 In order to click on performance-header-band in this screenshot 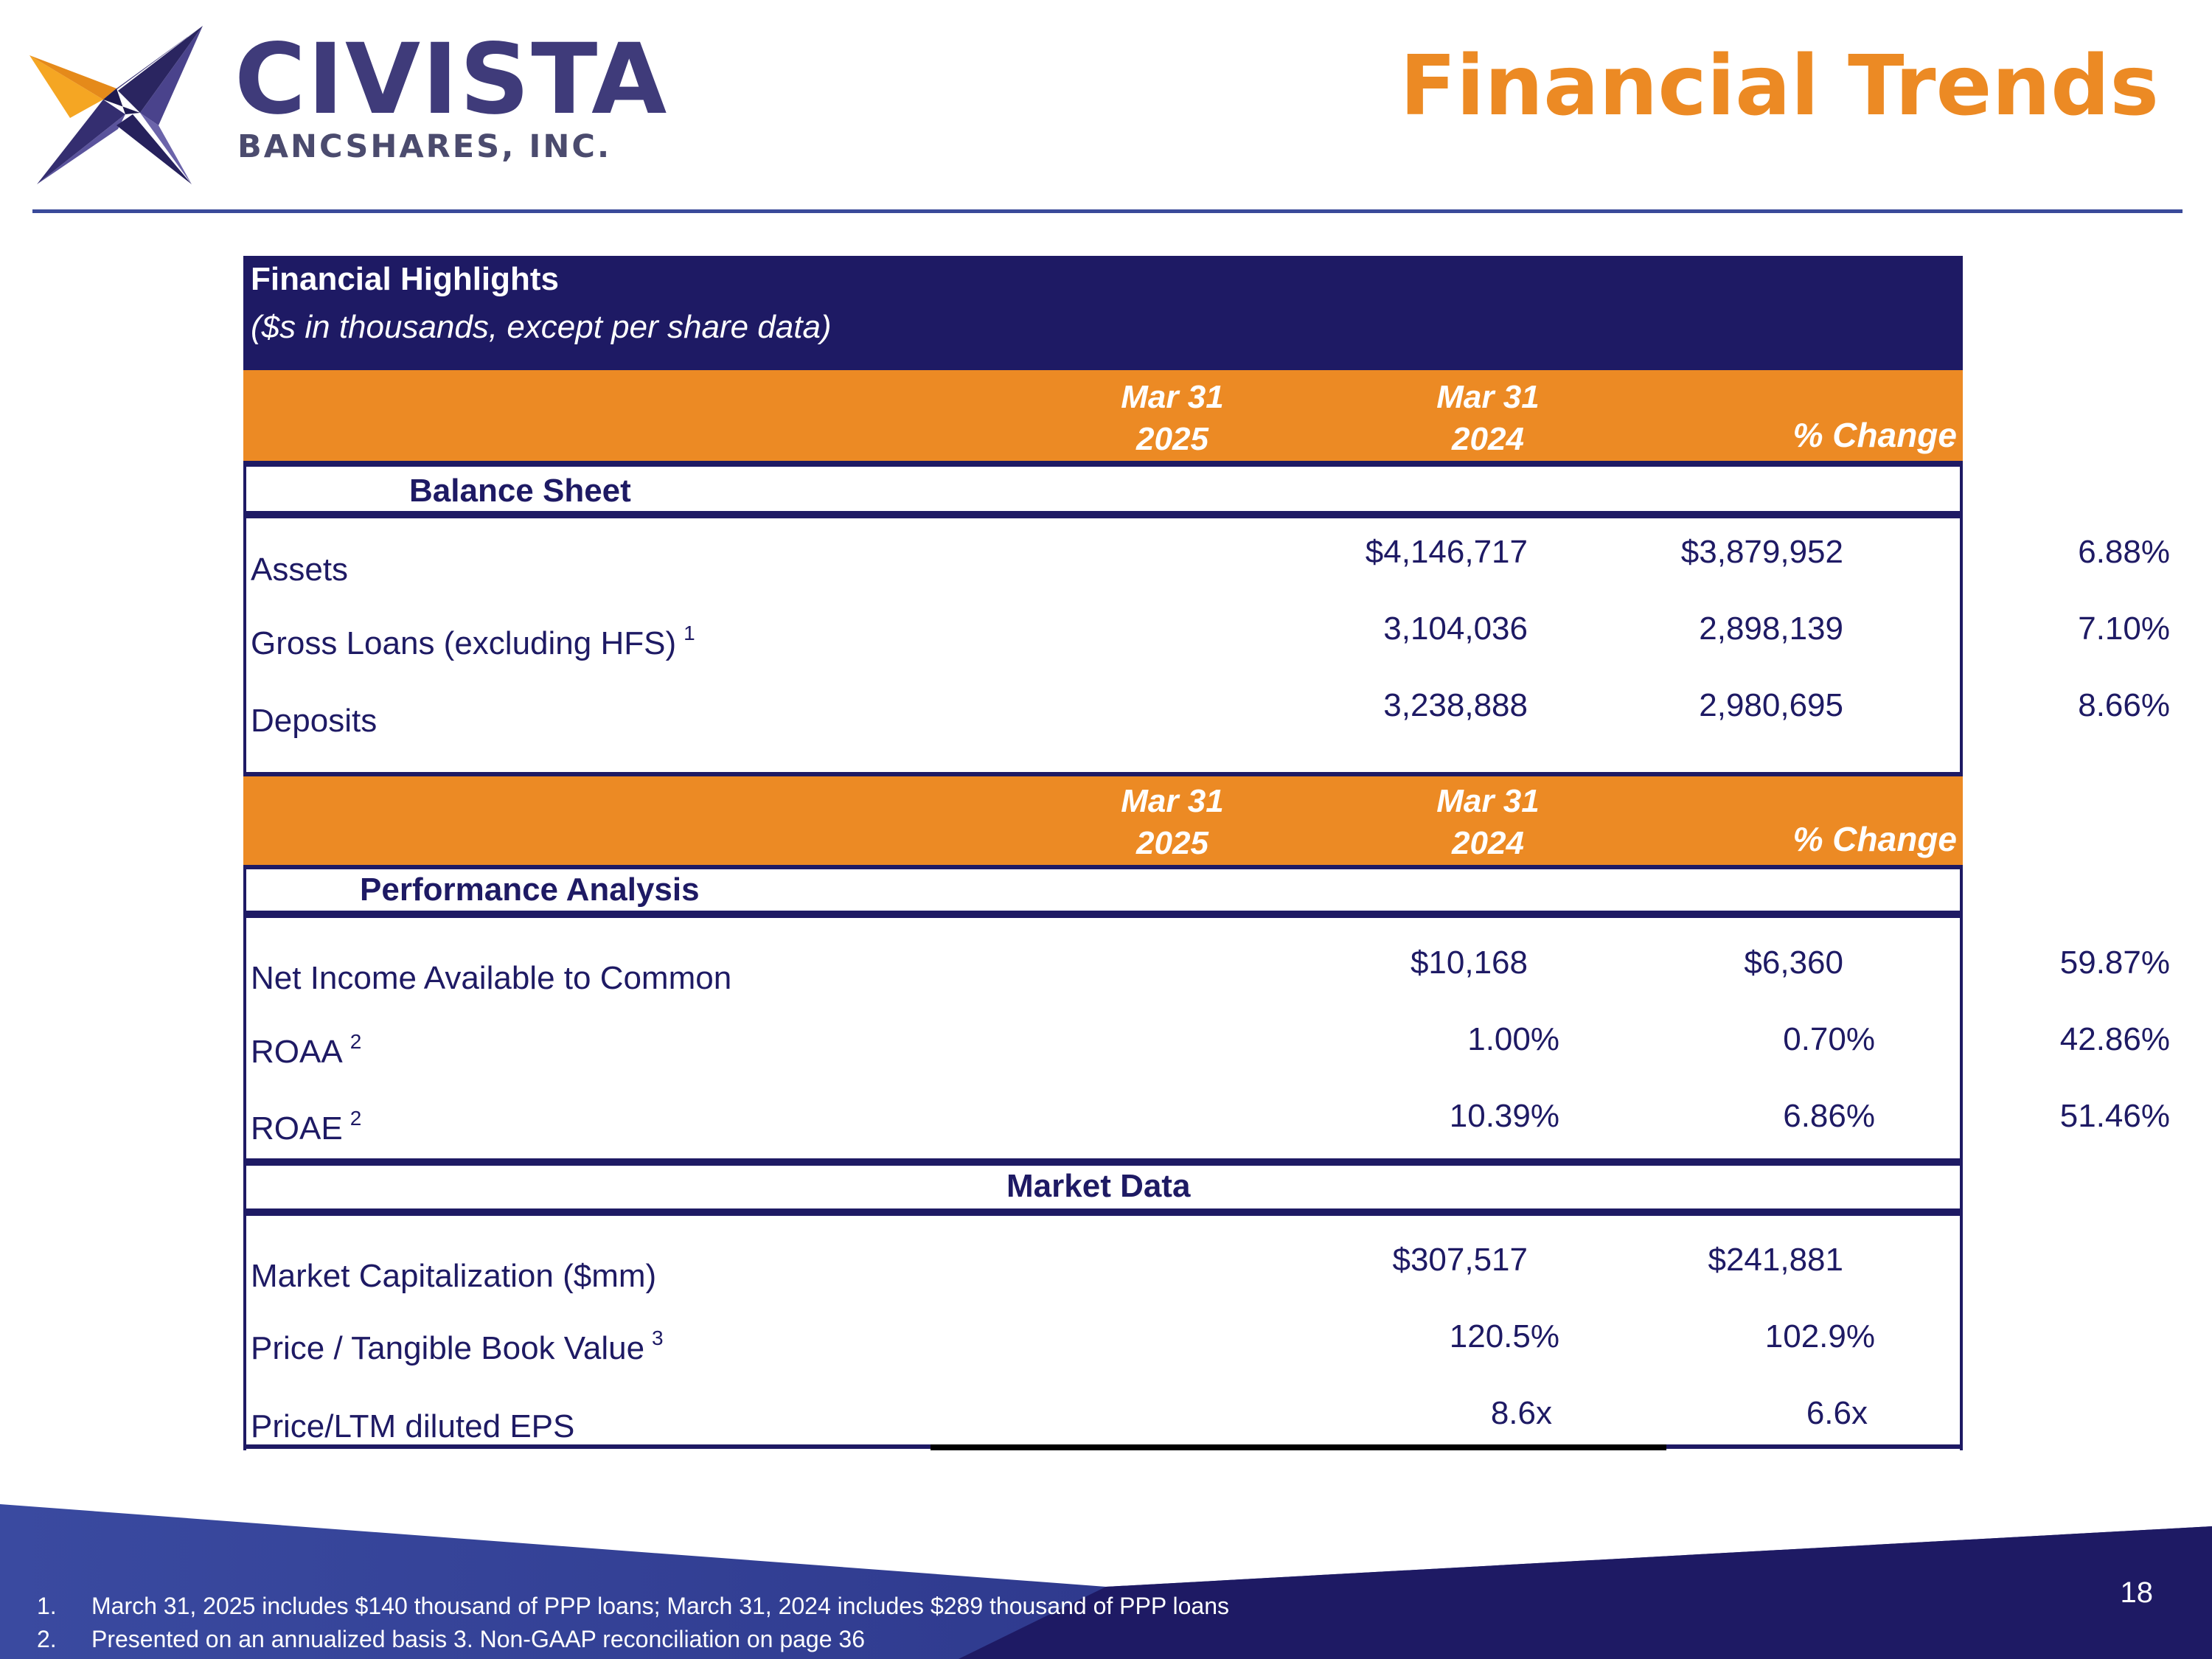, I will do `click(1103, 820)`.